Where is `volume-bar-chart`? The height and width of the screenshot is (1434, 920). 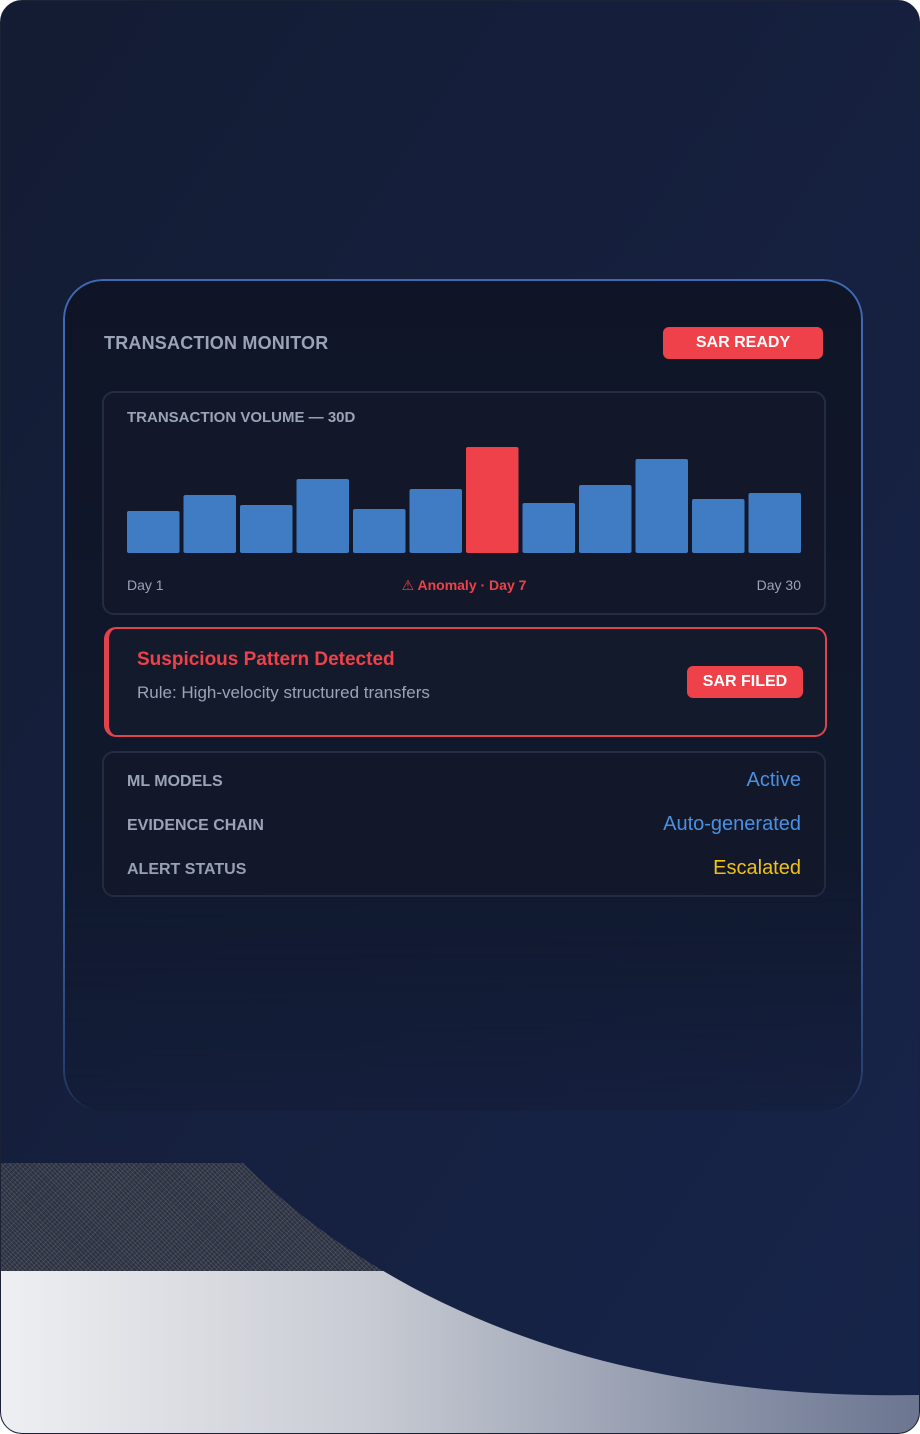 volume-bar-chart is located at coordinates (464, 500).